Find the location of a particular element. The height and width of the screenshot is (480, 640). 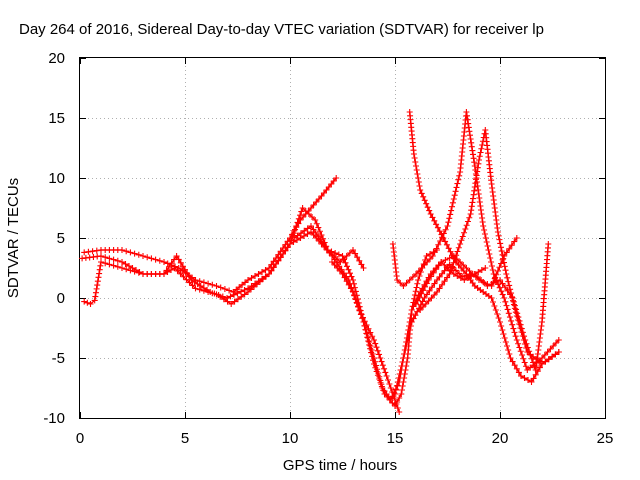

series-line is located at coordinates (471, 319).